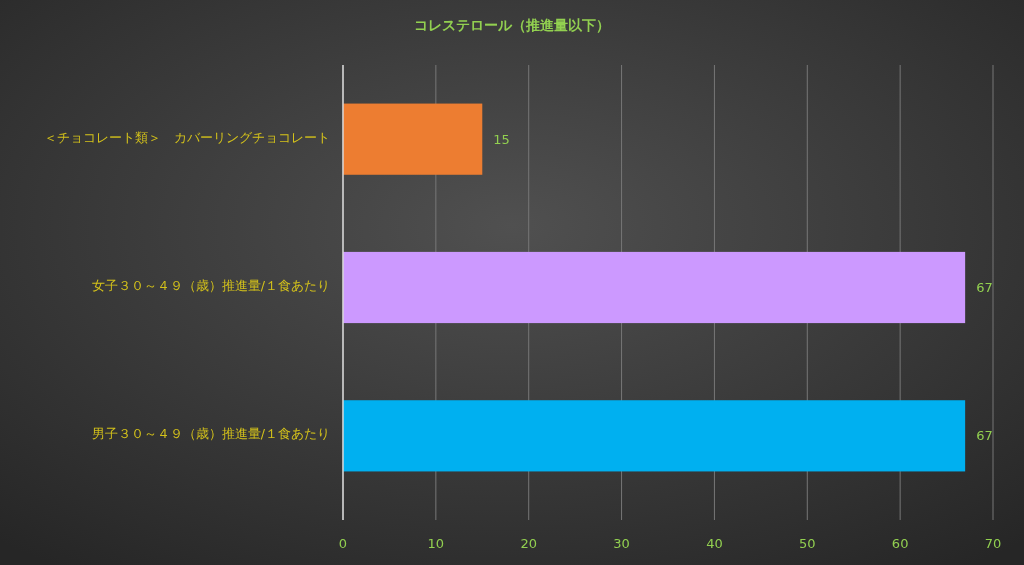  Describe the element at coordinates (436, 543) in the screenshot. I see `x-tick-label: 10` at that location.